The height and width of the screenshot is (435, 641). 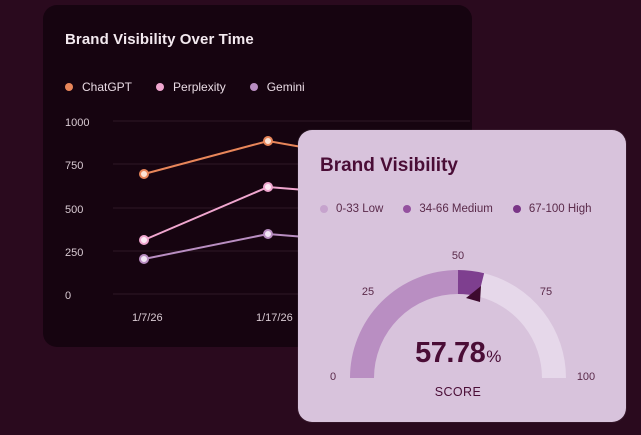 I want to click on legend-item-high: 67-100 High, so click(x=552, y=209).